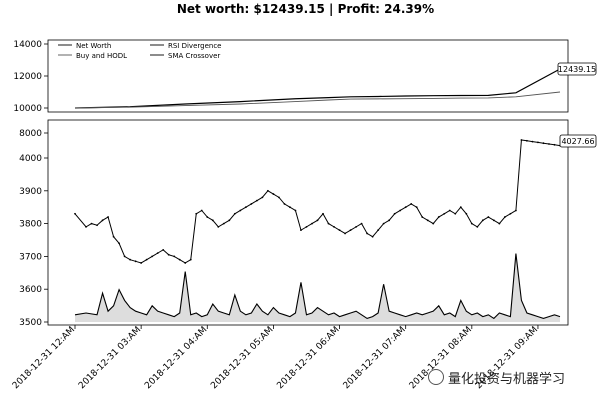 The image size is (611, 413). Describe the element at coordinates (27, 109) in the screenshot. I see `ytick-label: 10000` at that location.